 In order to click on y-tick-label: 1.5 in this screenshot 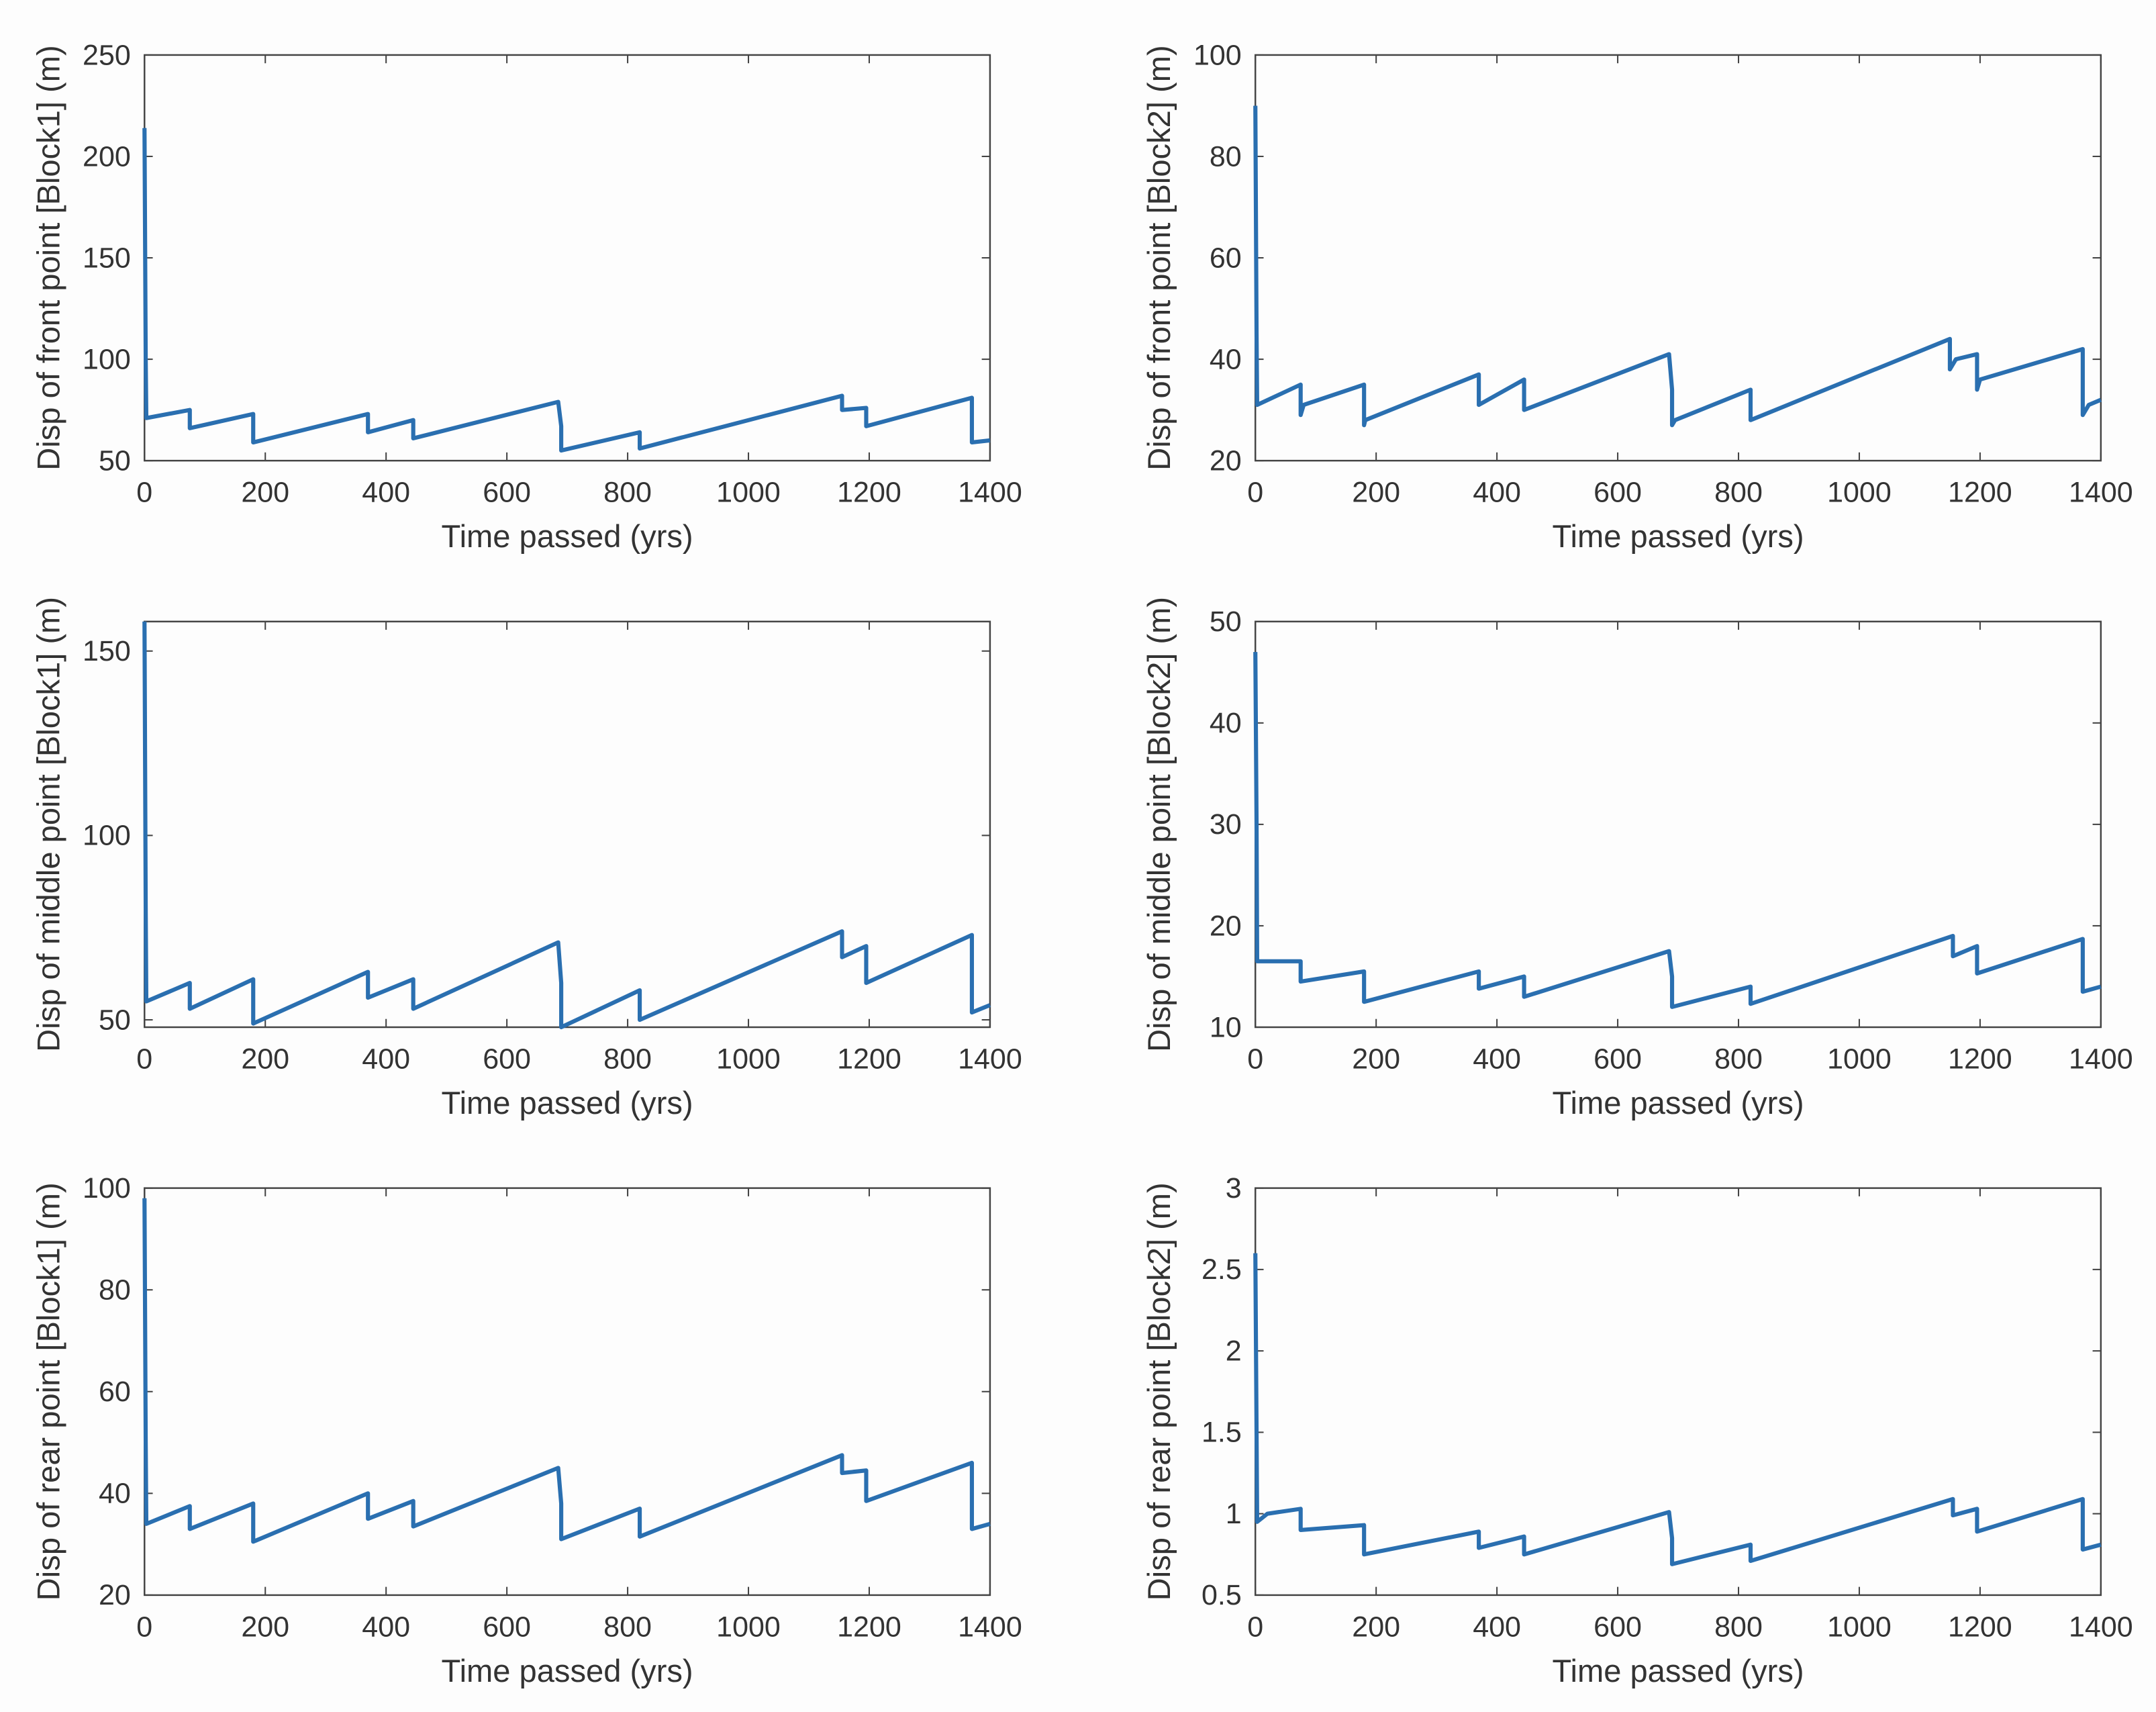, I will do `click(1222, 1433)`.